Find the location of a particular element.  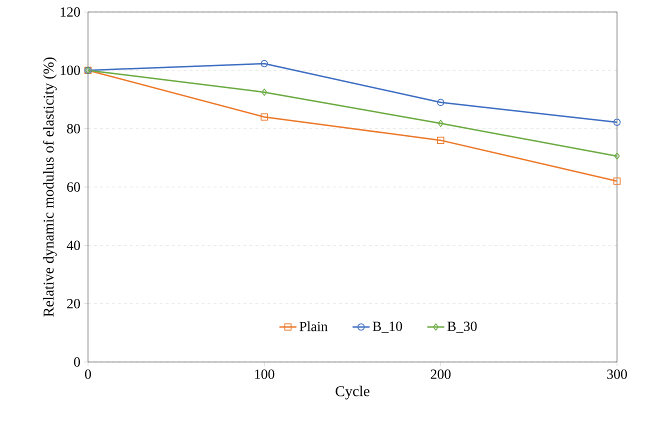

x-tick-label: 0 is located at coordinates (88, 374).